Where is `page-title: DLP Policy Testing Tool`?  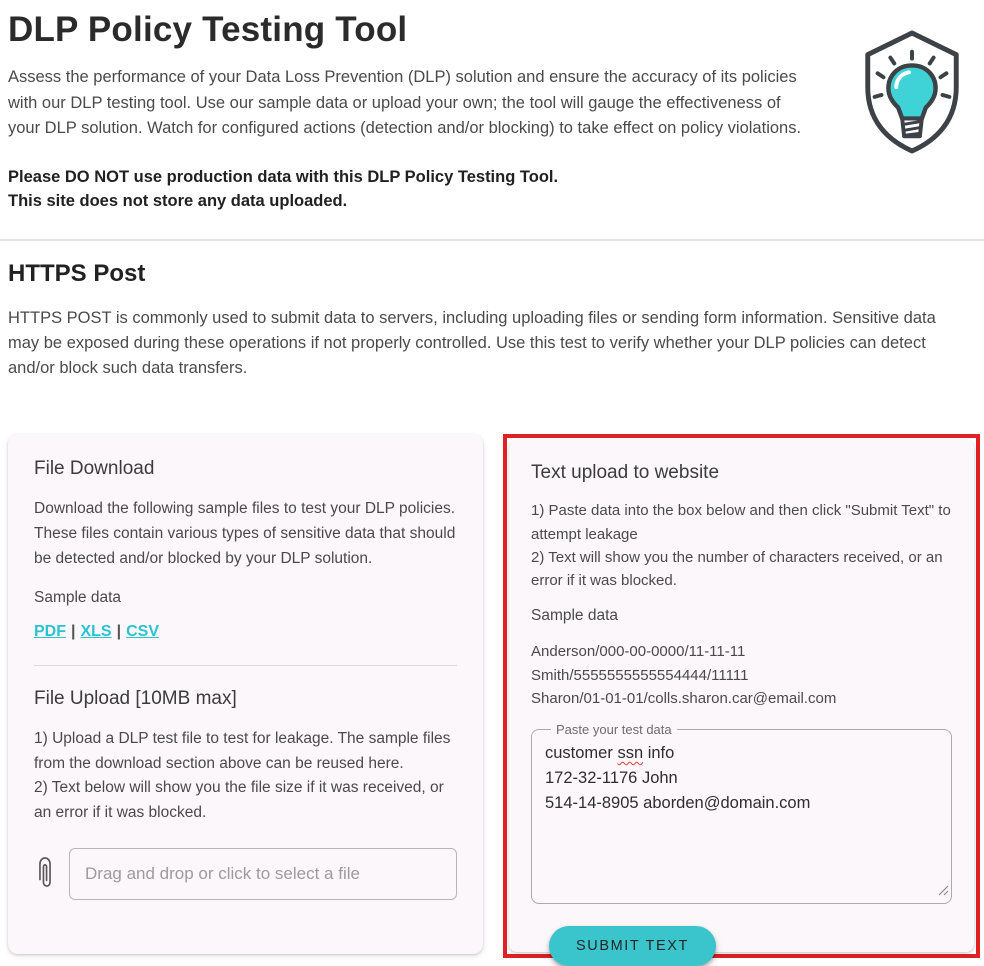 page-title: DLP Policy Testing Tool is located at coordinates (208, 29).